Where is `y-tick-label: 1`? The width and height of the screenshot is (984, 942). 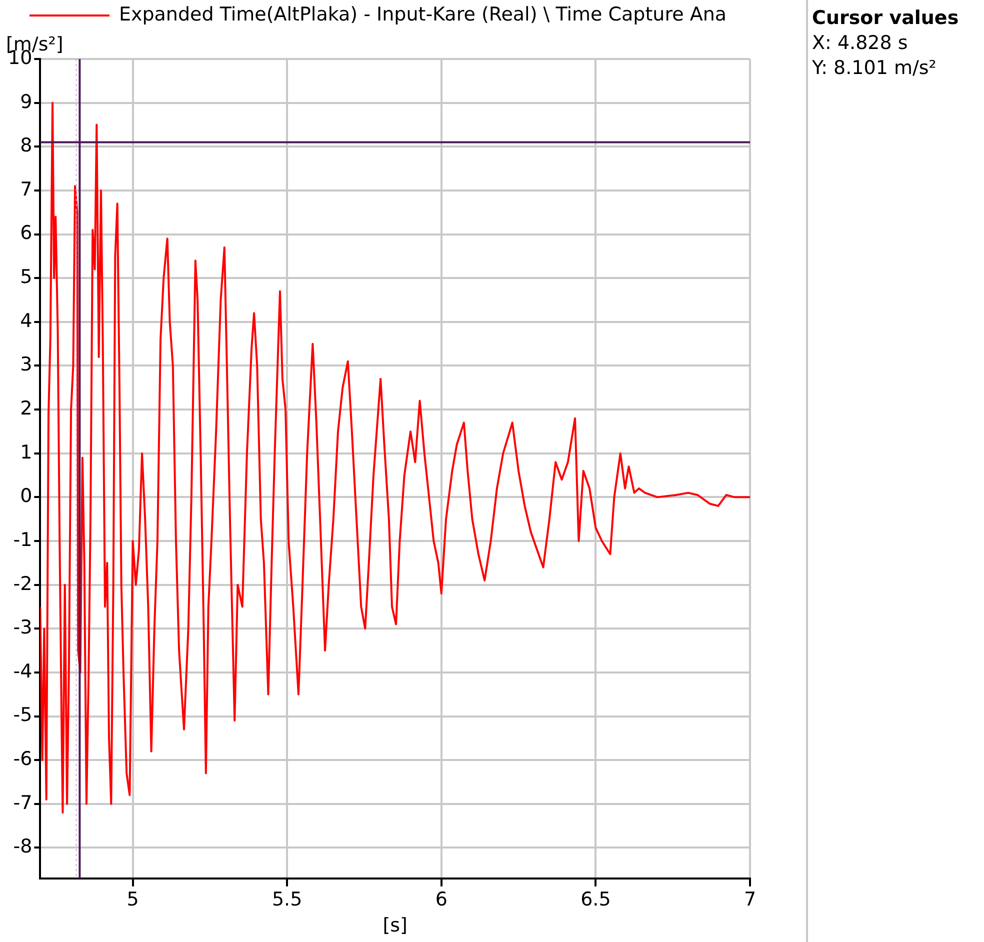 y-tick-label: 1 is located at coordinates (26, 452).